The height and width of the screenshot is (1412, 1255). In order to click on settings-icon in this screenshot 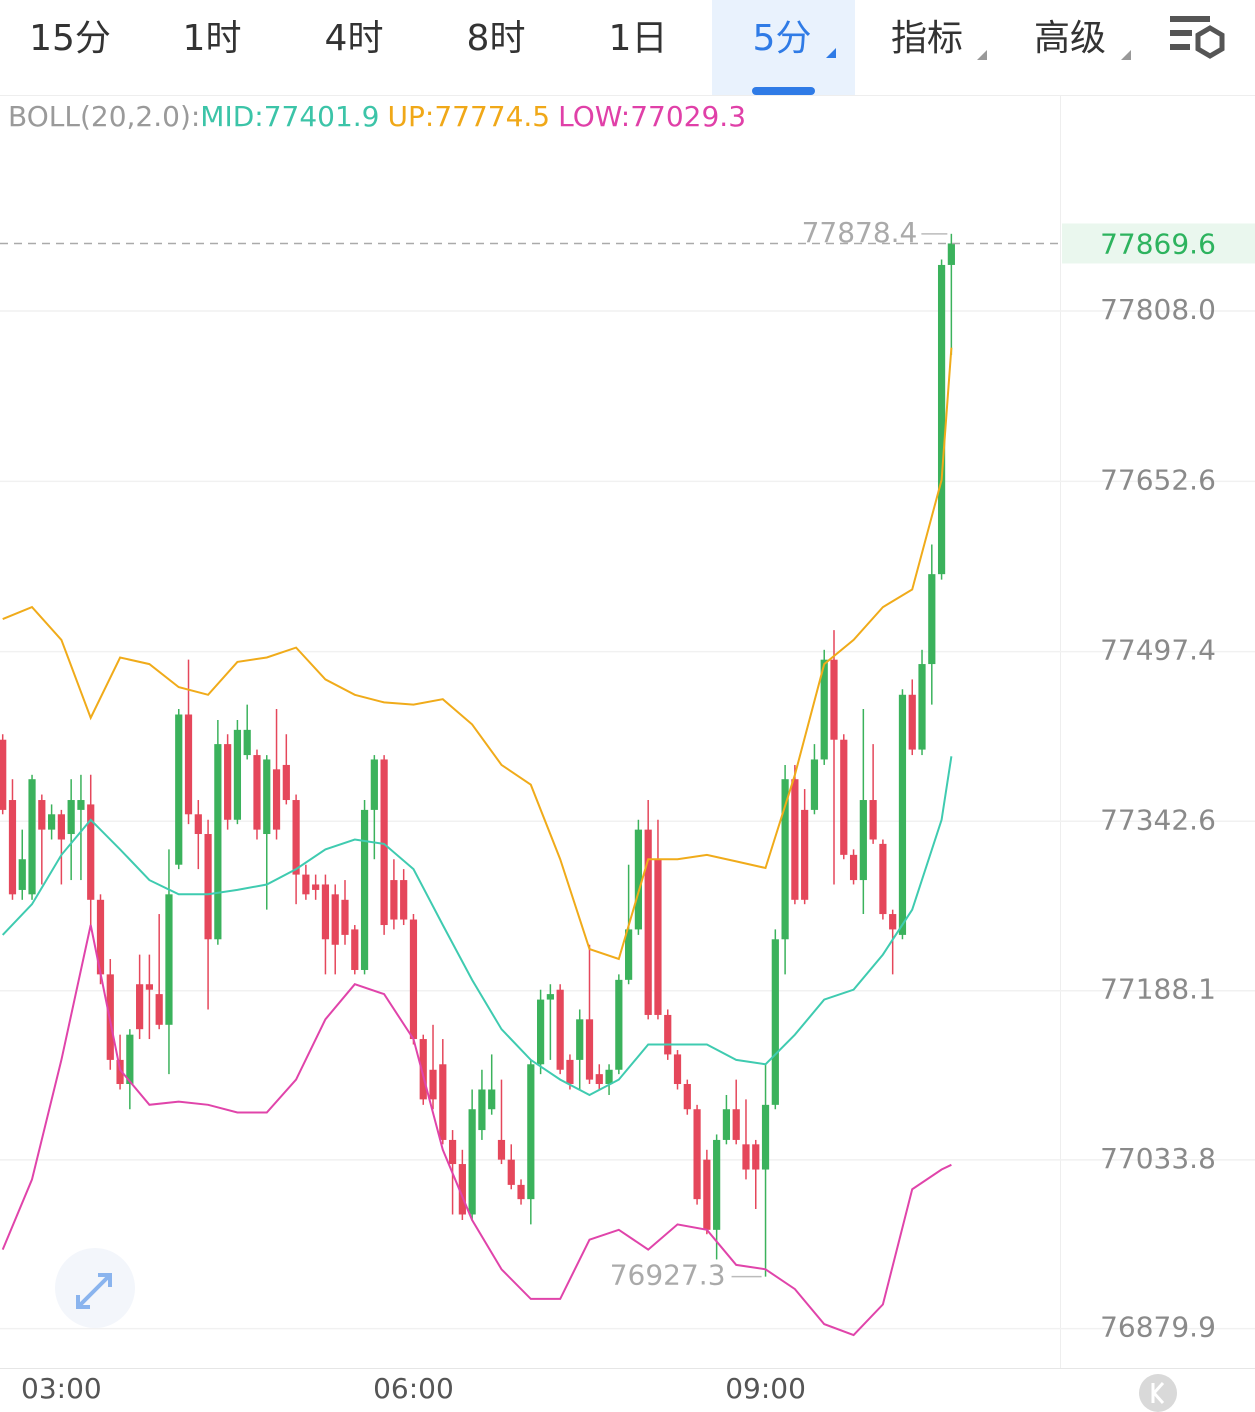, I will do `click(1197, 37)`.